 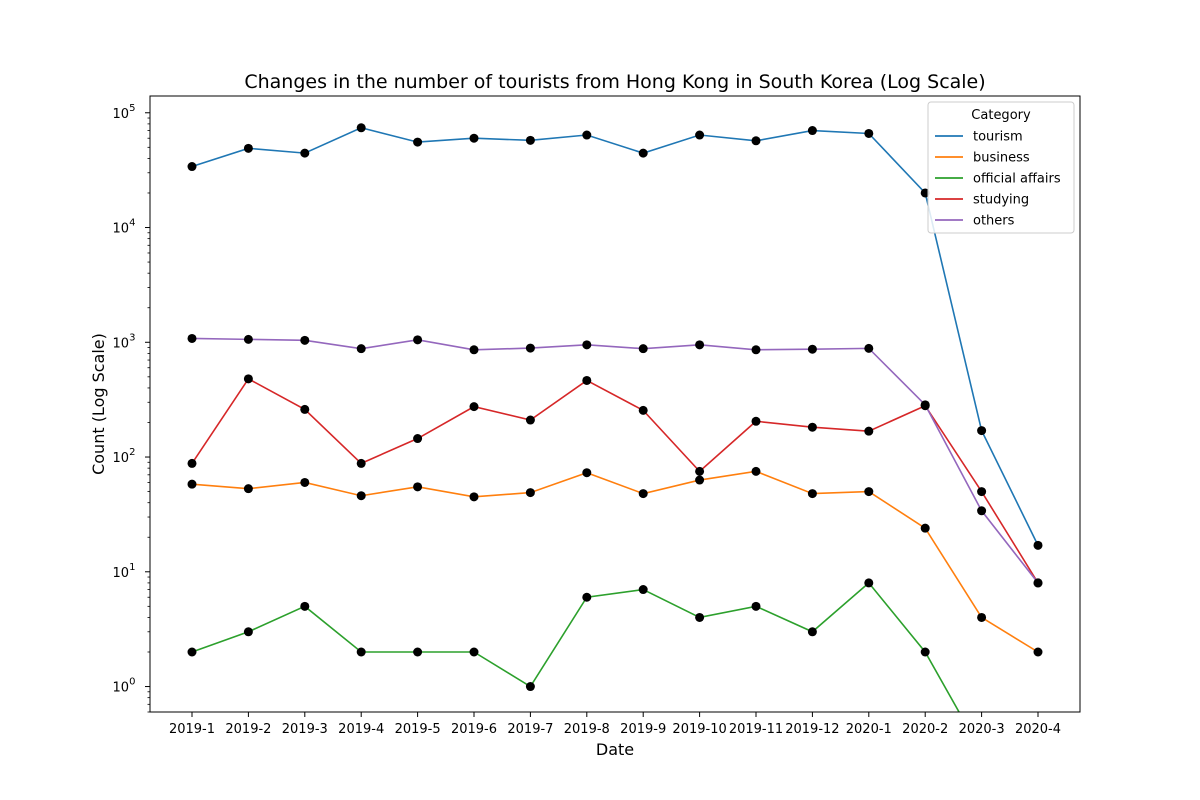 I want to click on x-tick-label: 2019-5, so click(x=418, y=729).